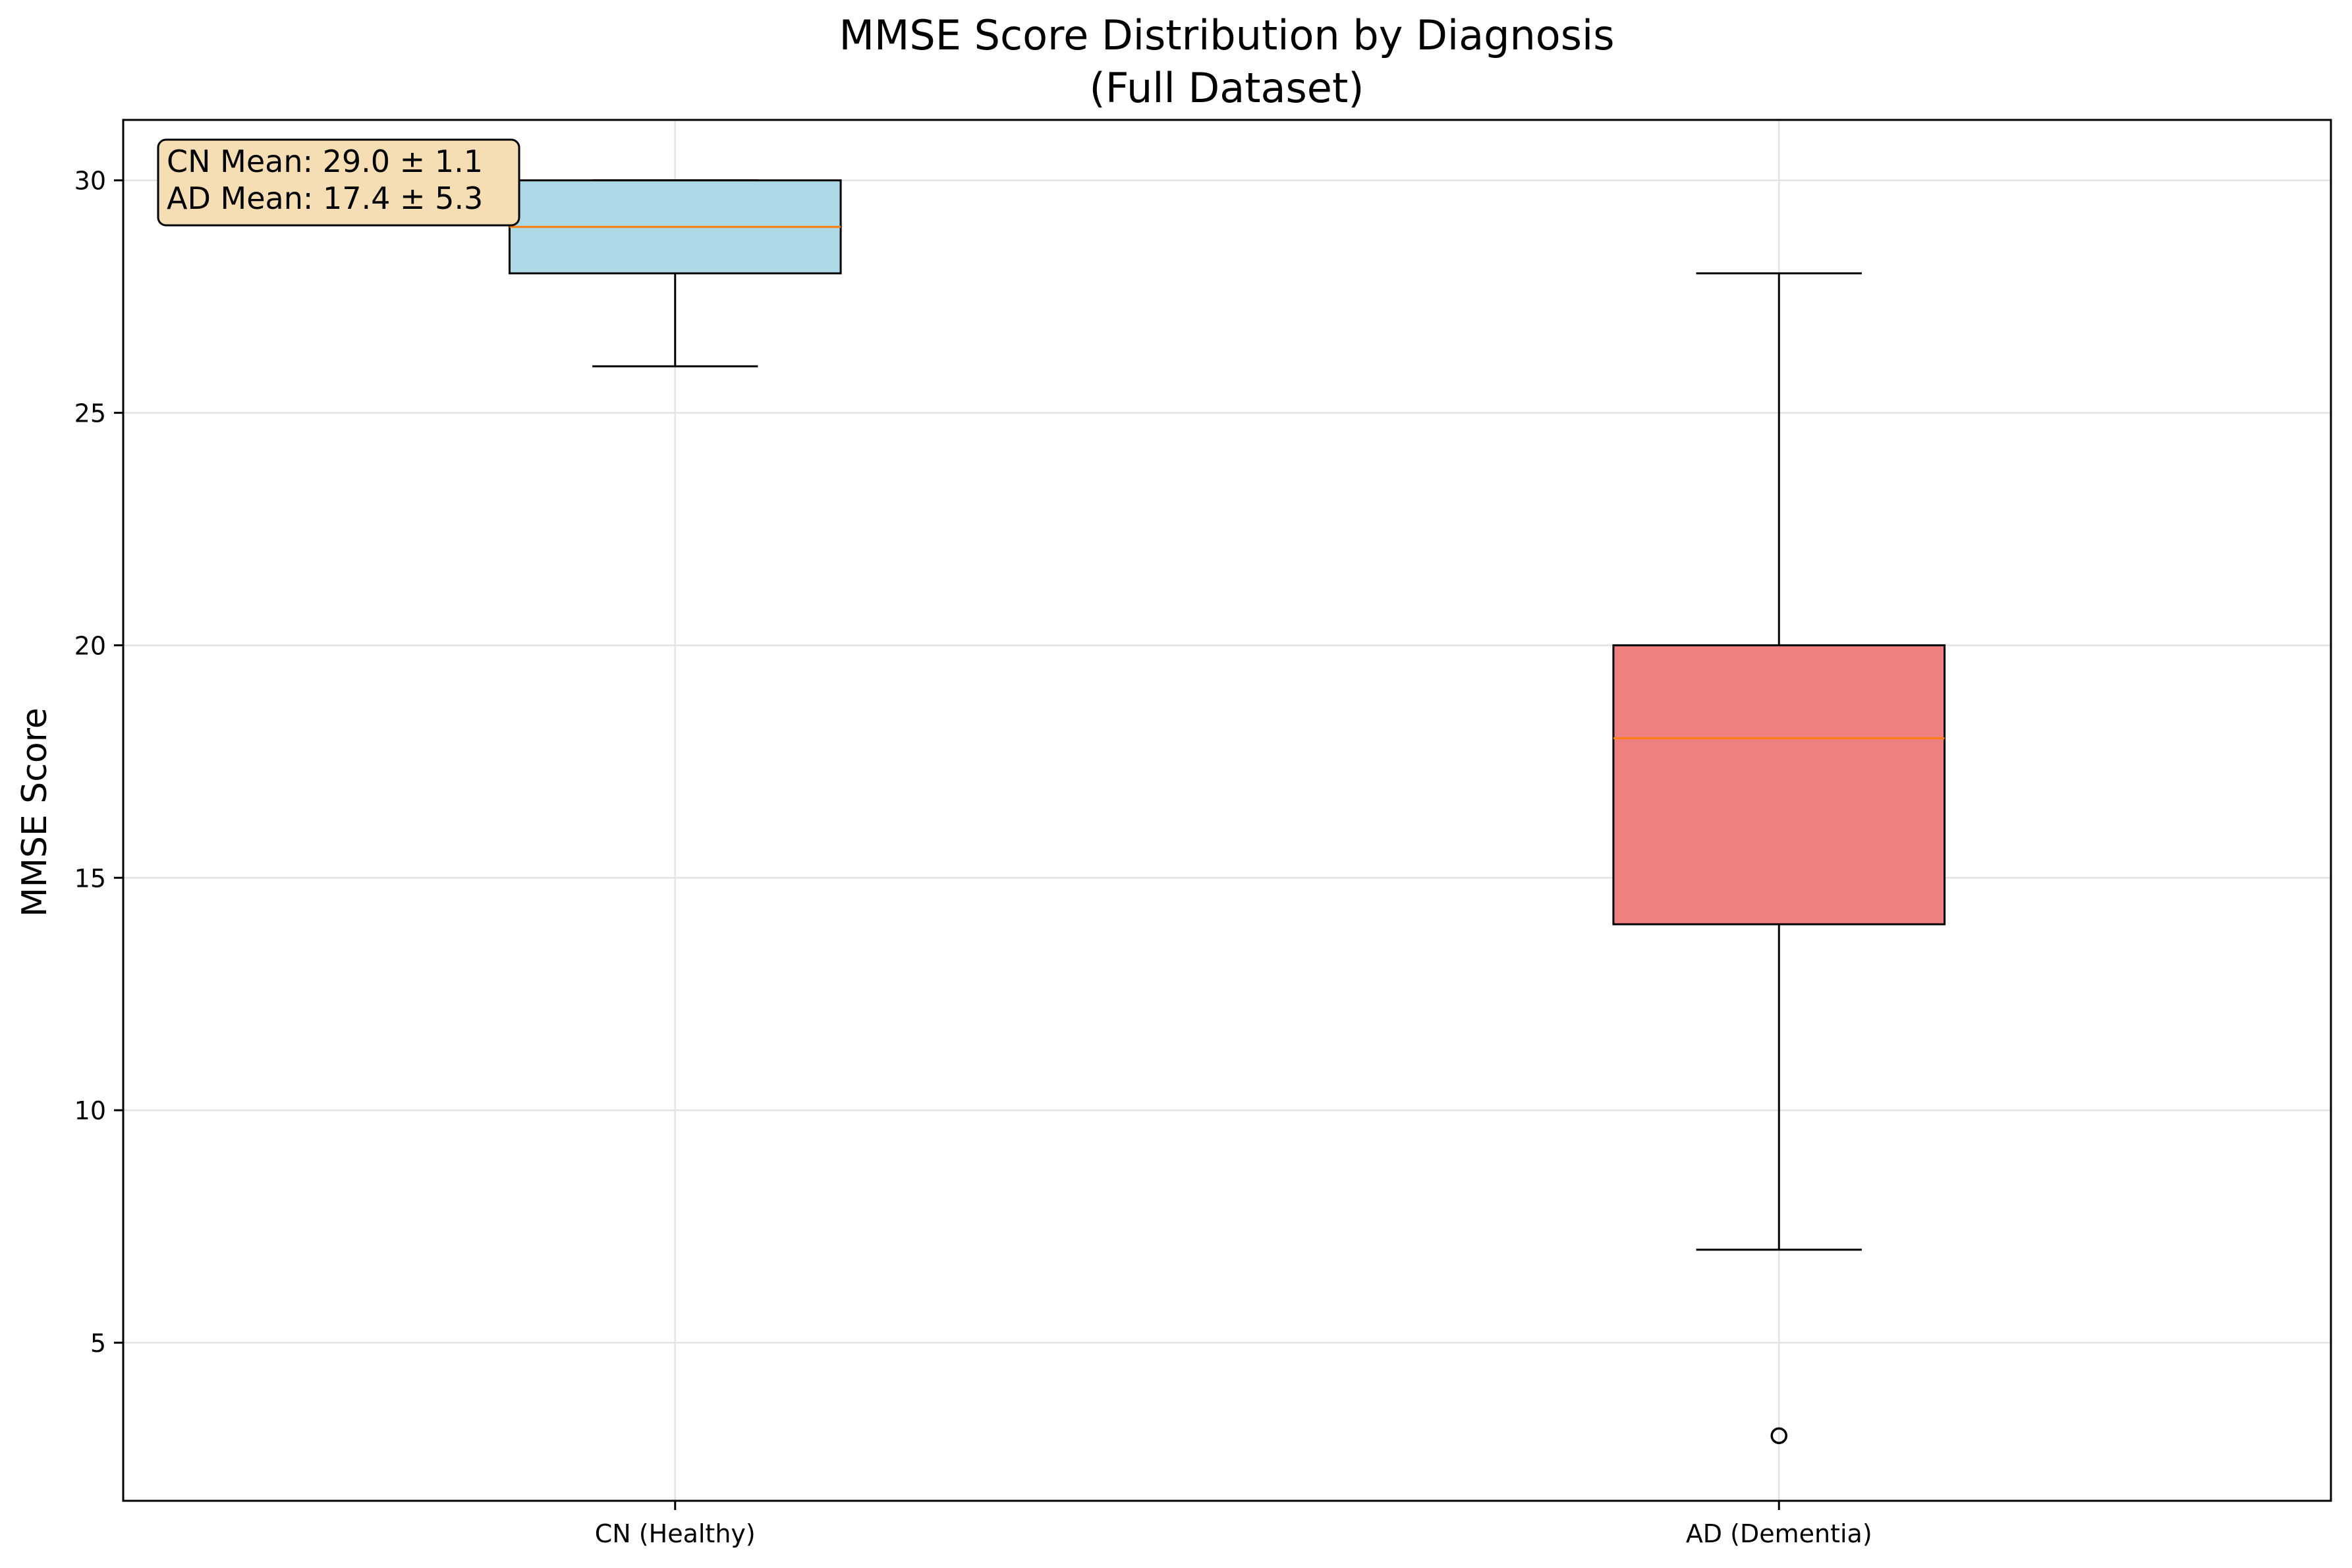  Describe the element at coordinates (35, 812) in the screenshot. I see `y-axis-label: MMSE Score` at that location.